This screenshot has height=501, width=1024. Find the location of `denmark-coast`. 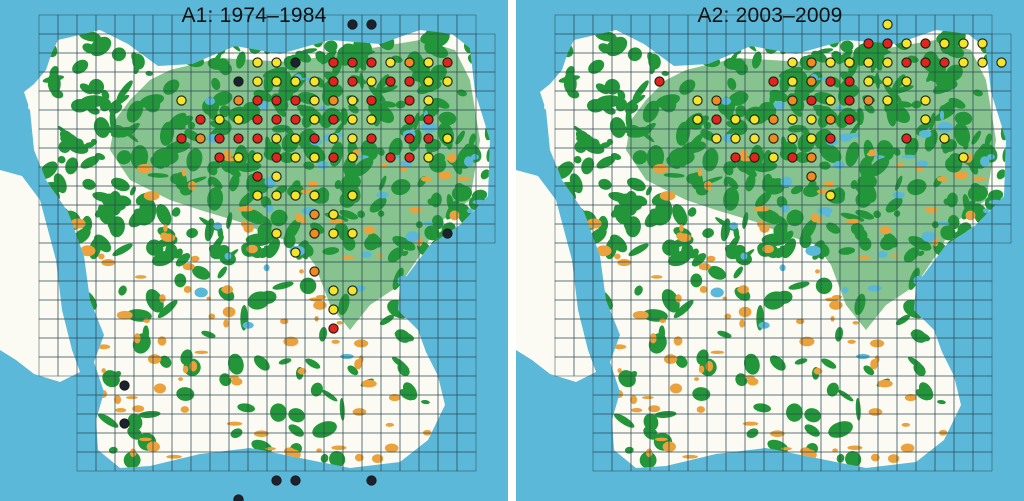

denmark-coast is located at coordinates (556, 276).